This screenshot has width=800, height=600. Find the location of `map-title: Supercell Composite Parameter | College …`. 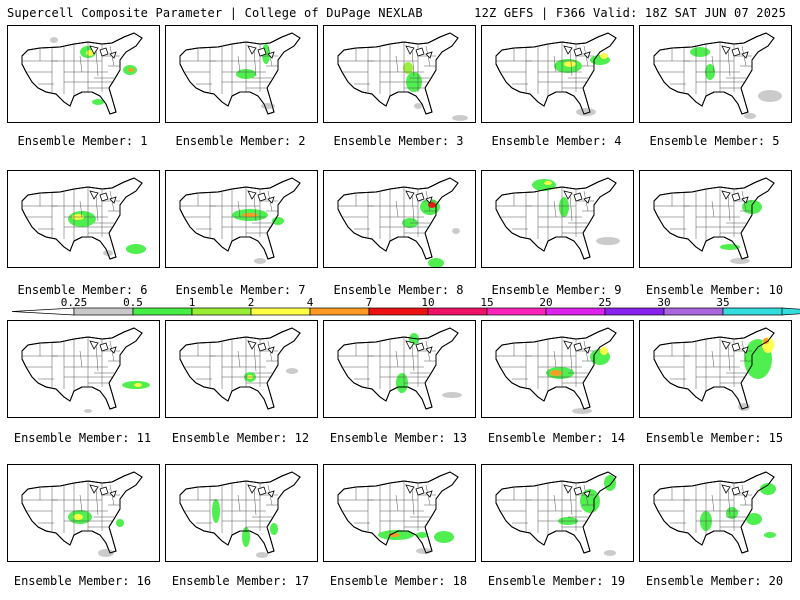

map-title: Supercell Composite Parameter | College … is located at coordinates (215, 13).